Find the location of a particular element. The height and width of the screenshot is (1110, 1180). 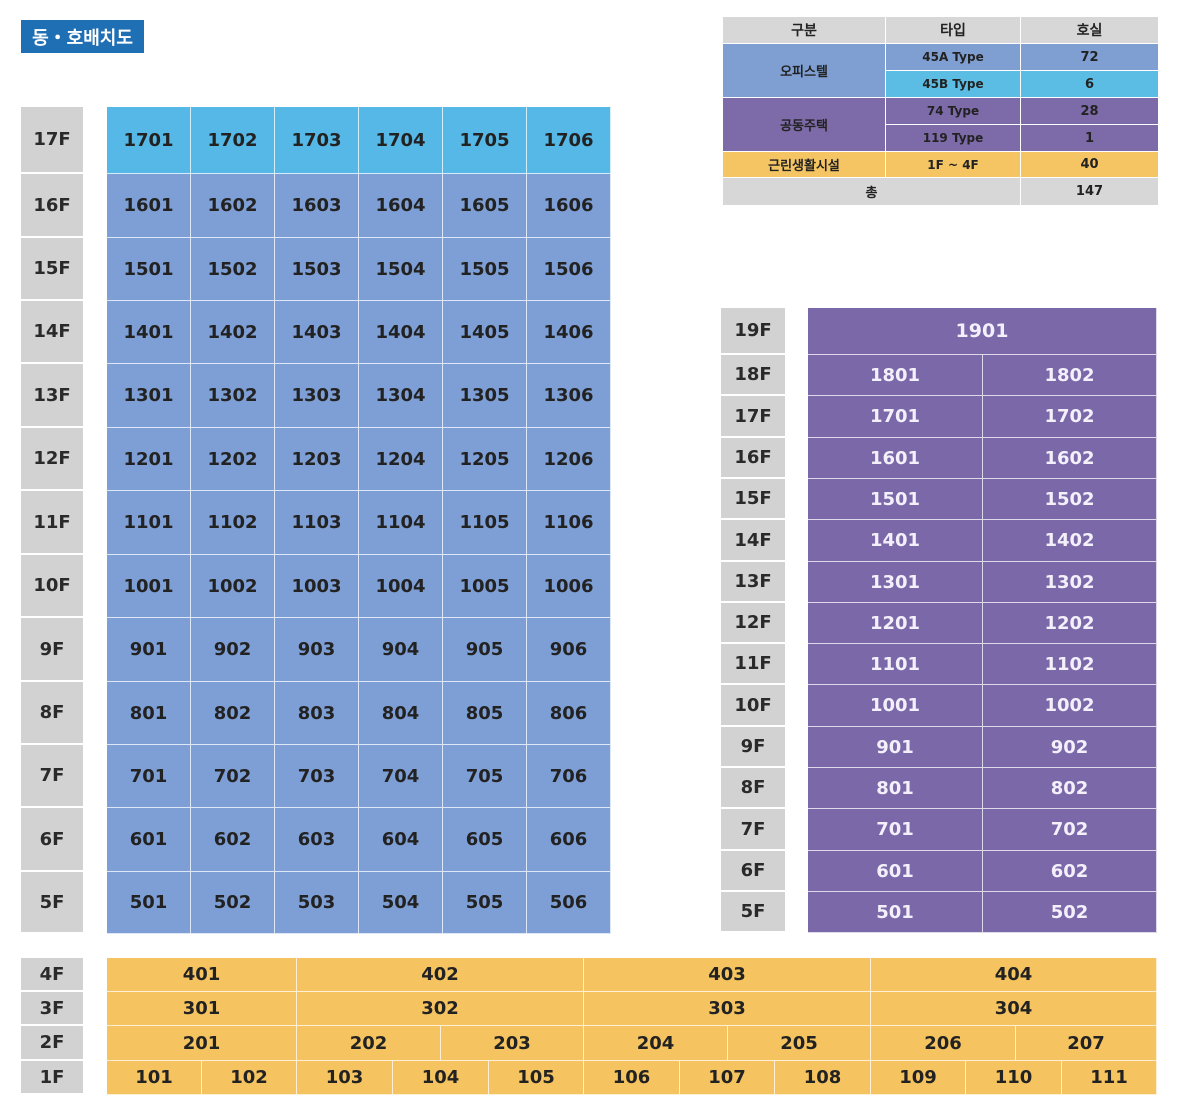

unit-cell: 403 is located at coordinates (727, 975).